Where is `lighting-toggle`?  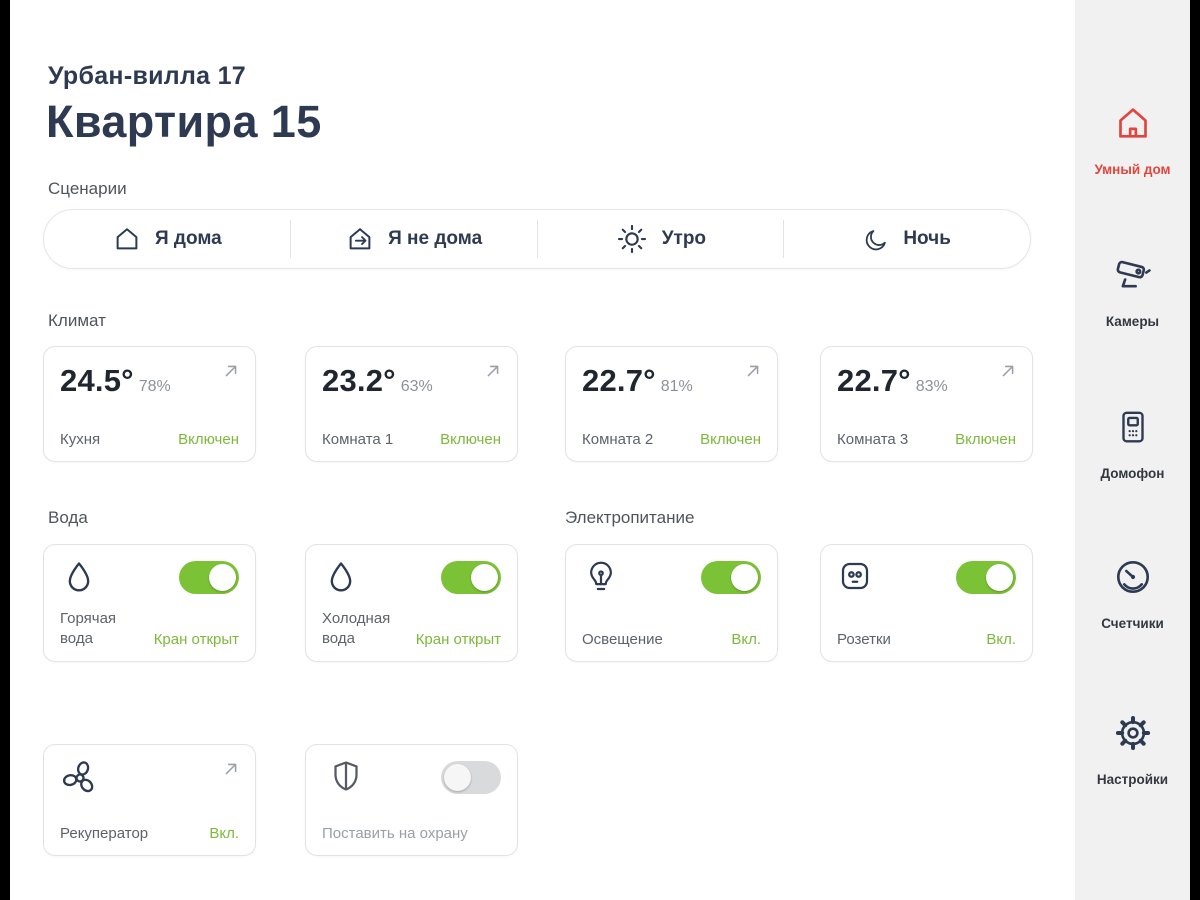 lighting-toggle is located at coordinates (731, 577).